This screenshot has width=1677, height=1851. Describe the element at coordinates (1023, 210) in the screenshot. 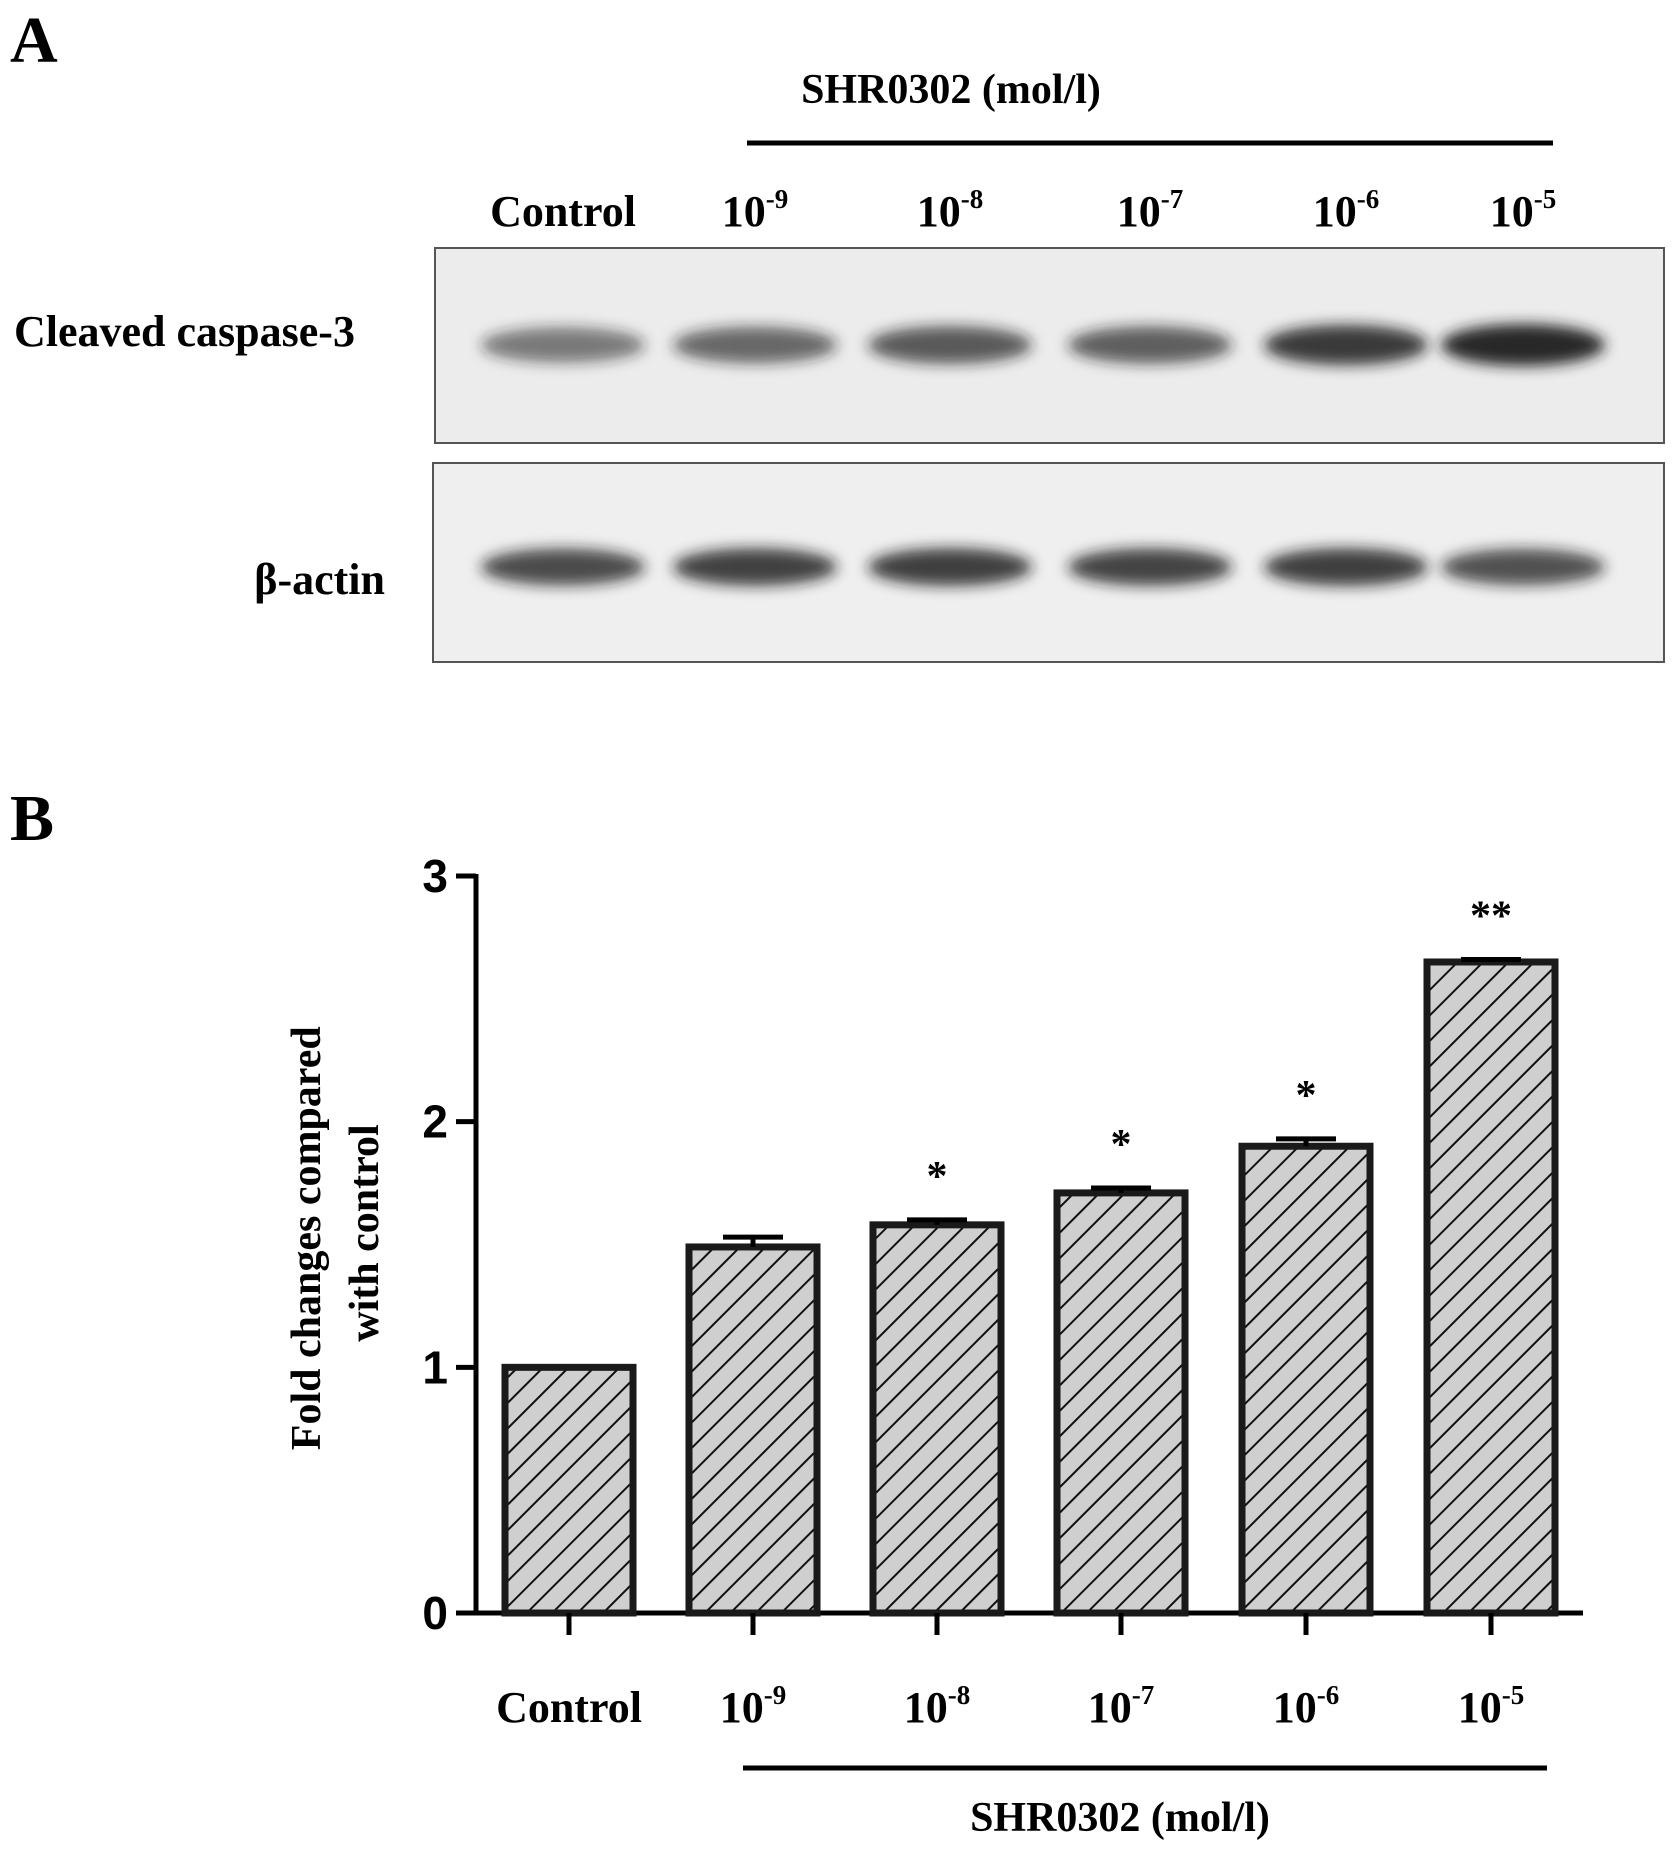

I see `blot-lane-labels: Control 10-9 10-8 10-7 10-6 10-5` at that location.